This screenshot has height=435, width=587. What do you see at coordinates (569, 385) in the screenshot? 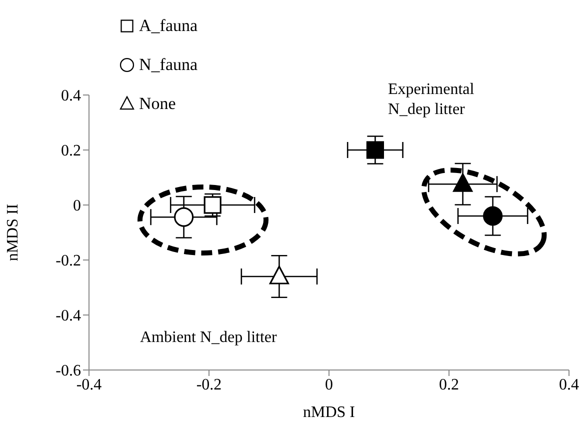
I see `x-tick-label: 0.4` at bounding box center [569, 385].